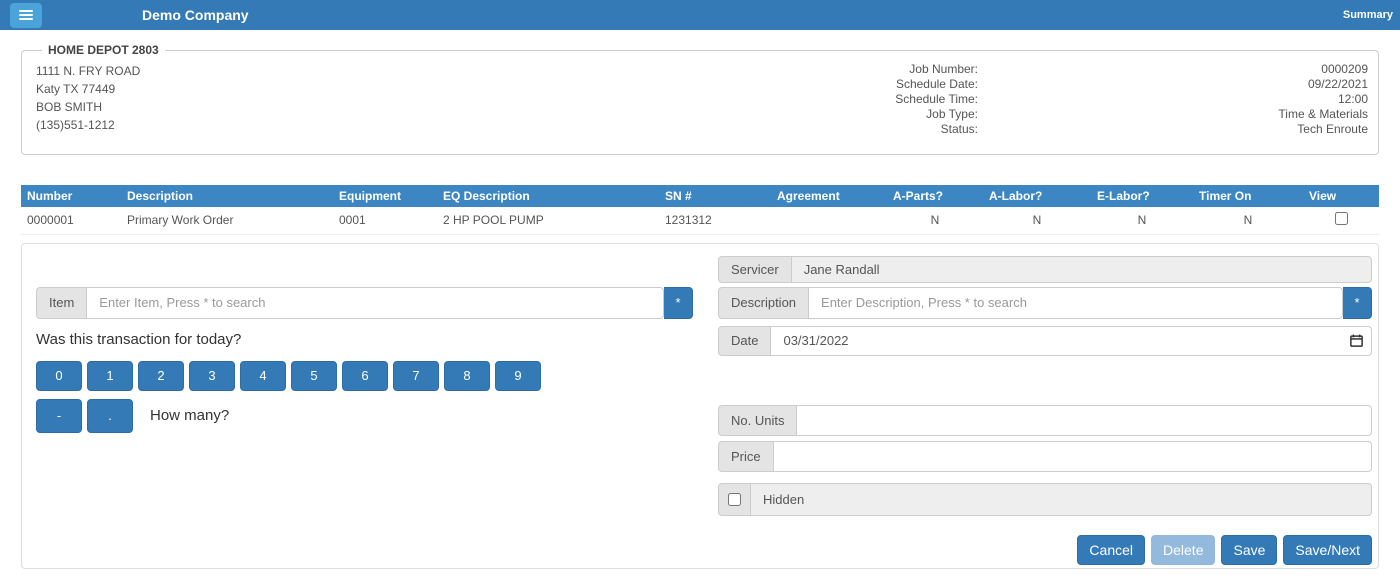  I want to click on how-many-question: How many?, so click(190, 415).